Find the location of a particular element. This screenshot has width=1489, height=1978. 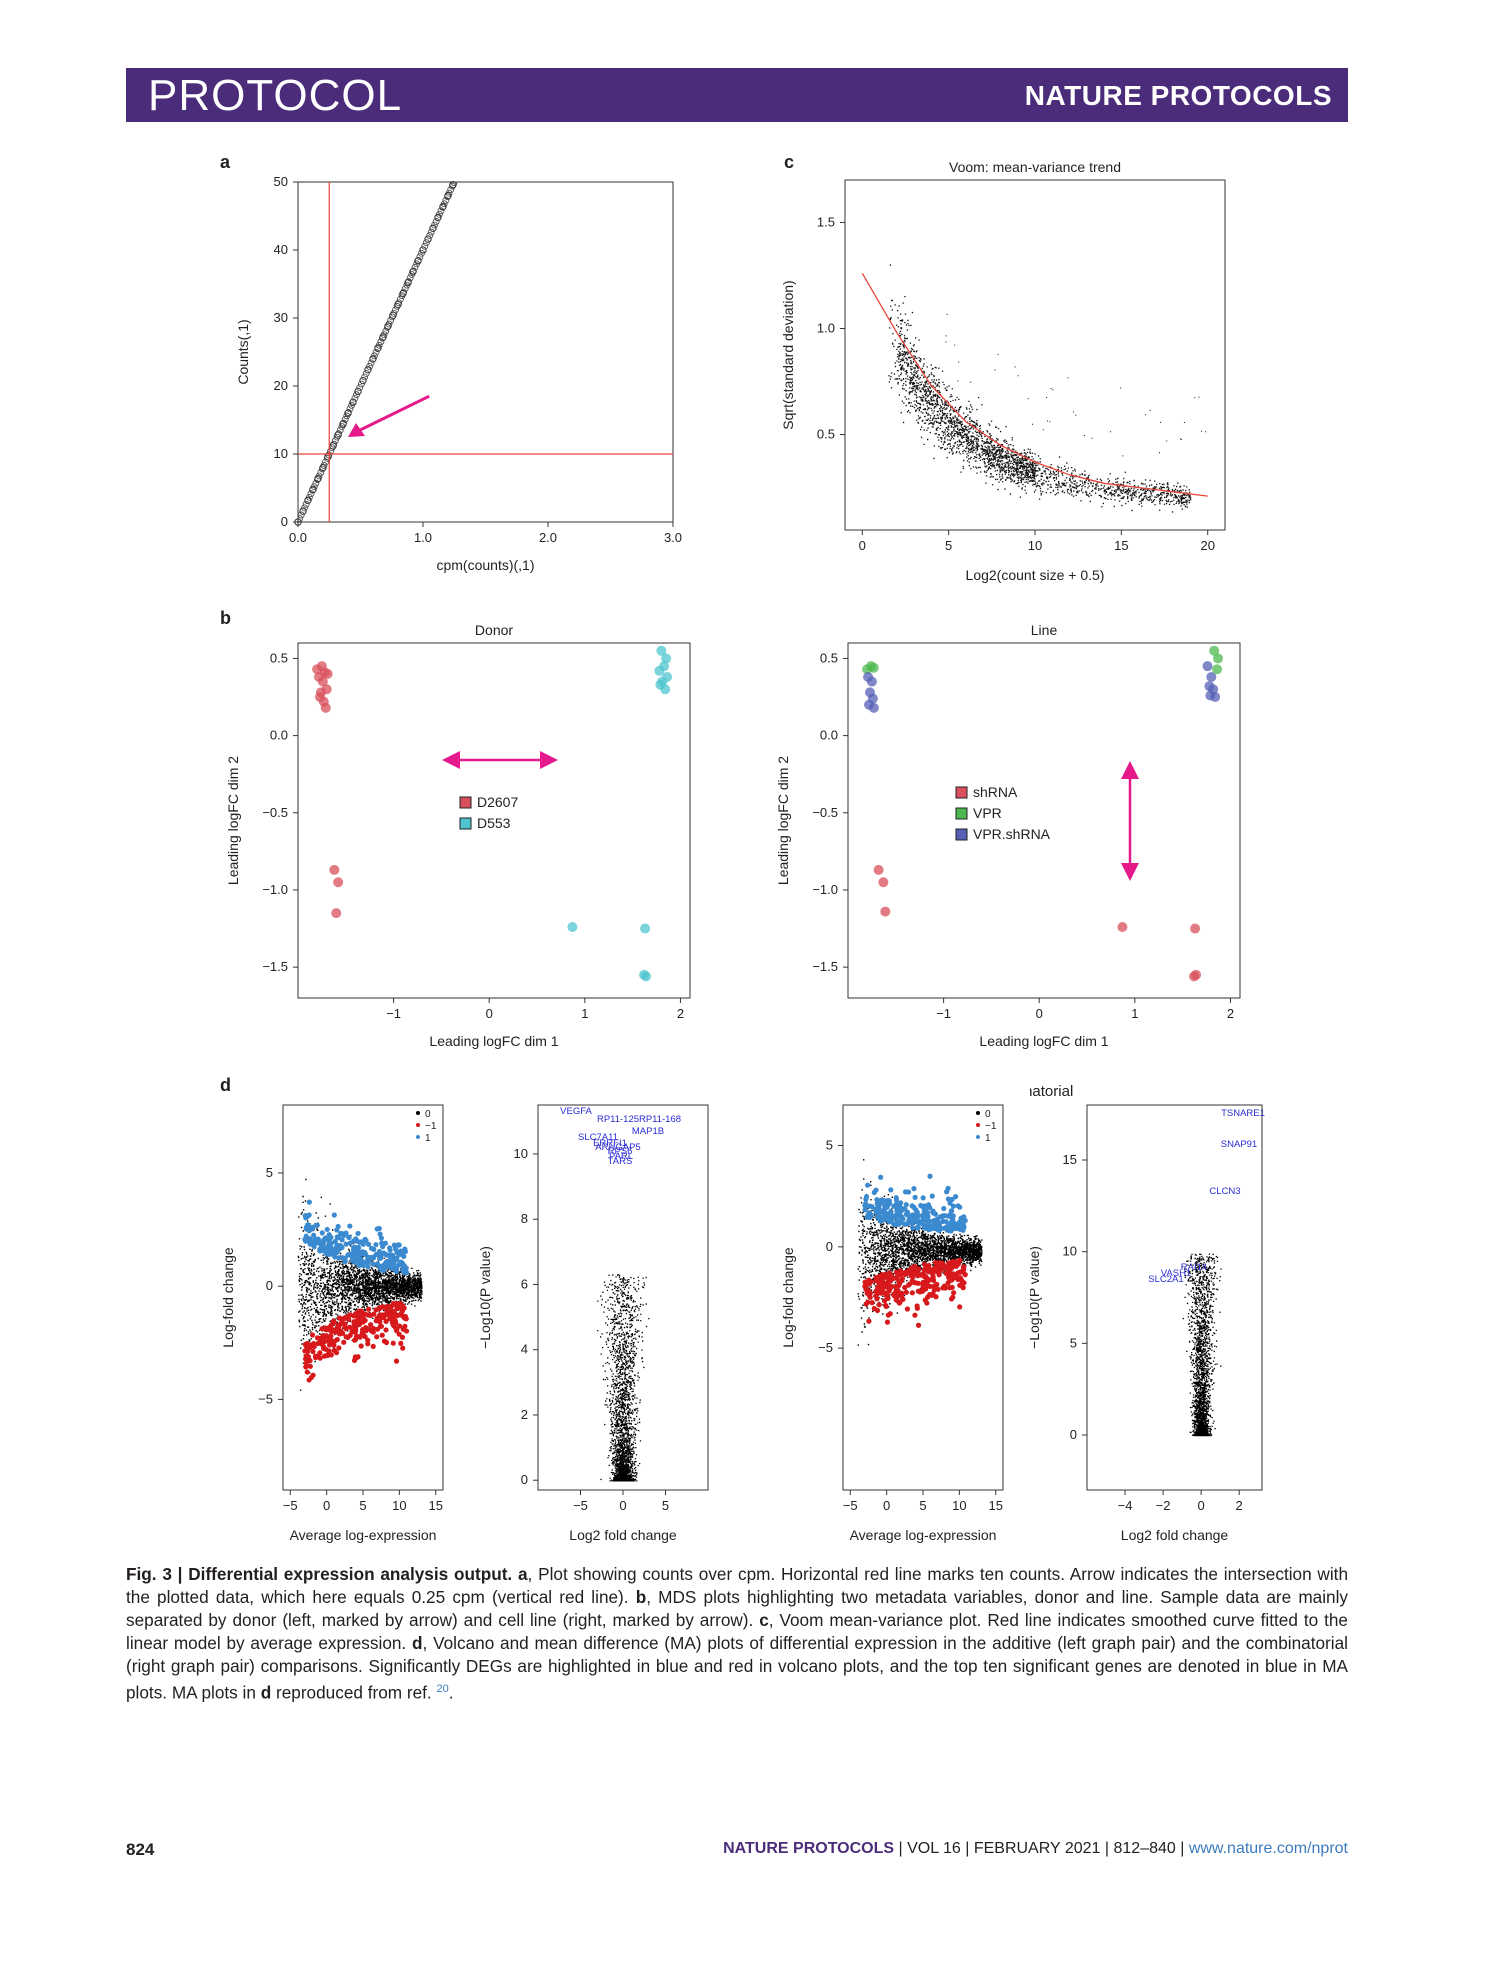

y-axis-label: Counts(,1) is located at coordinates (243, 351).